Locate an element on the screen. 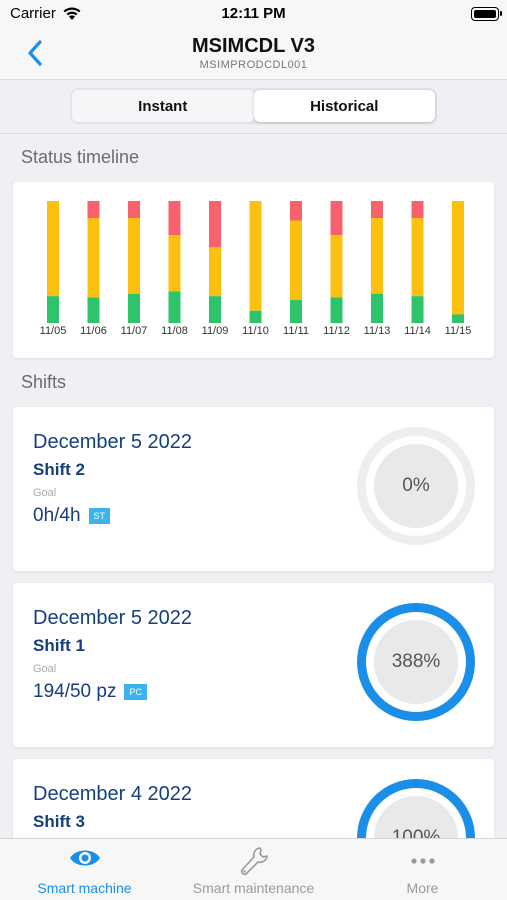 The width and height of the screenshot is (507, 900). goal-row: 0h/4h ST is located at coordinates (72, 516).